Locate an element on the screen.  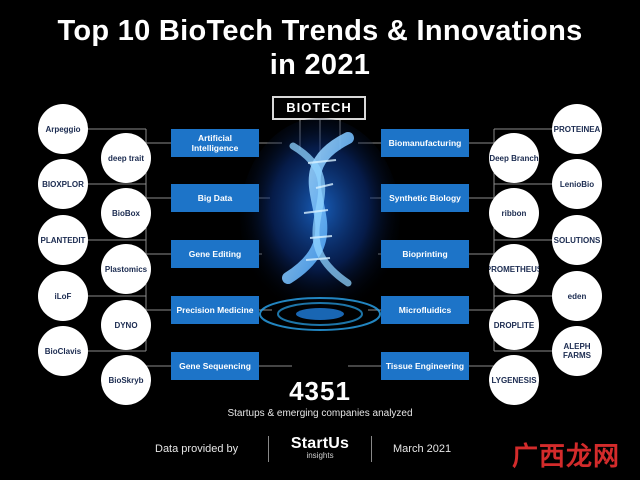
trend-big-data: Big Data is located at coordinates (215, 198).